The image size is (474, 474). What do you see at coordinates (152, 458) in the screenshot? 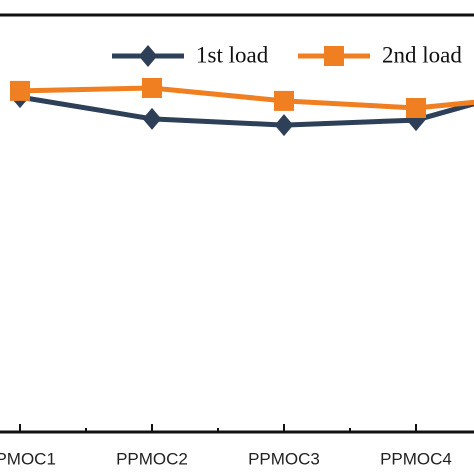
I see `x-tick-label: PPMOC2` at bounding box center [152, 458].